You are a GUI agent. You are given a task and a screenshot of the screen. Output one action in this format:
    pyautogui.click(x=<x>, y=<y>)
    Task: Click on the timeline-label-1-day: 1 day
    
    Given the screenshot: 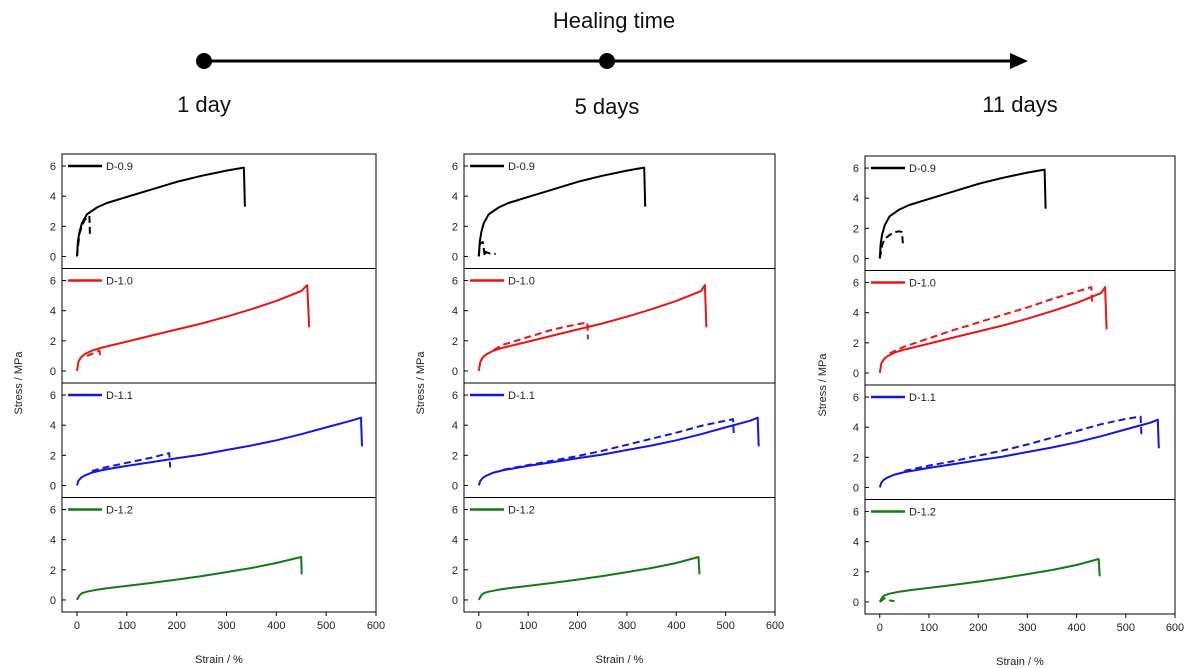 What is the action you would take?
    pyautogui.click(x=204, y=104)
    